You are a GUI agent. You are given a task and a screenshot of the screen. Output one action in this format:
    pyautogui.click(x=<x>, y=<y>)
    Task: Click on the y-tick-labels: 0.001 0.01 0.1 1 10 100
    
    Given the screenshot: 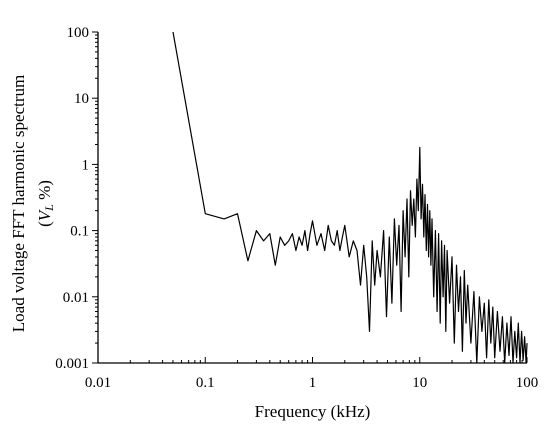 What is the action you would take?
    pyautogui.click(x=72, y=198)
    